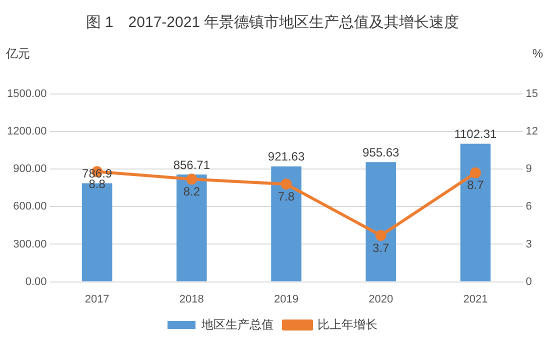  What do you see at coordinates (191, 165) in the screenshot?
I see `data-label: 856.71` at bounding box center [191, 165].